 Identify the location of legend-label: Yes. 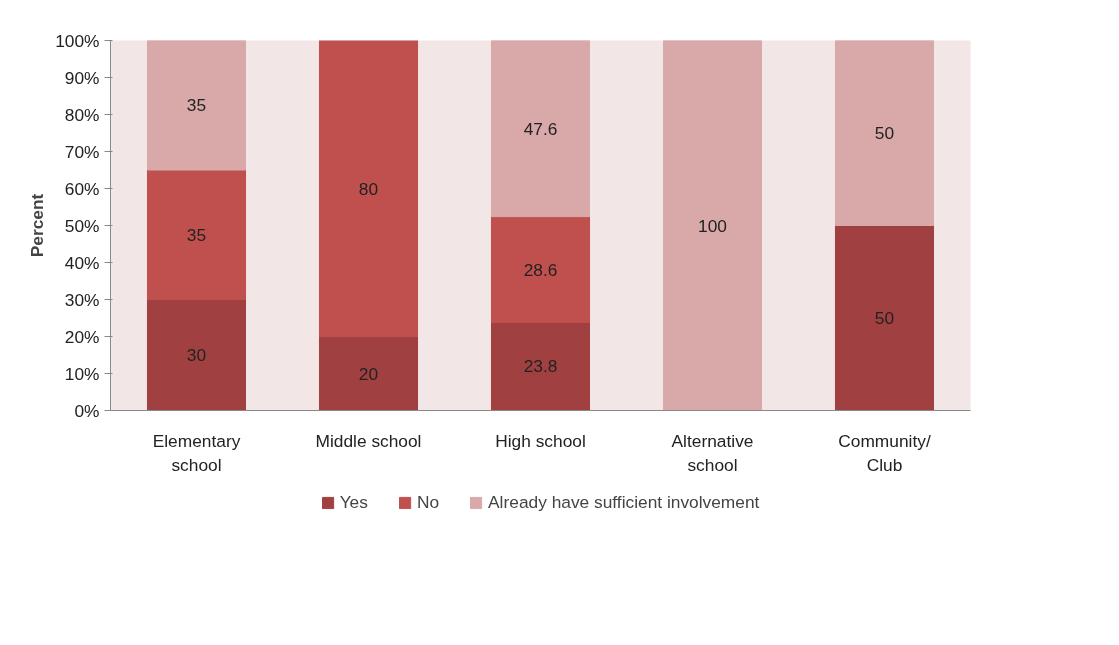
(353, 502).